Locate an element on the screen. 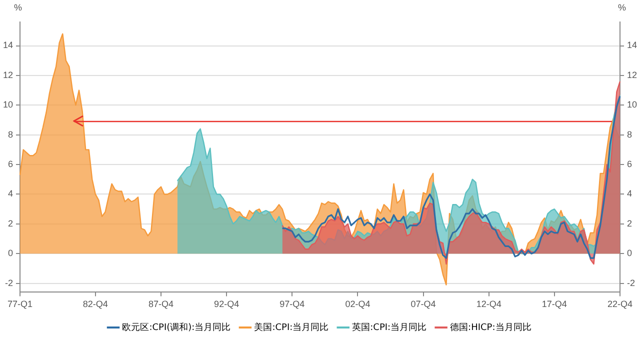 This screenshot has width=640, height=344. legend-label: 英国:CPI:当月同比 is located at coordinates (389, 327).